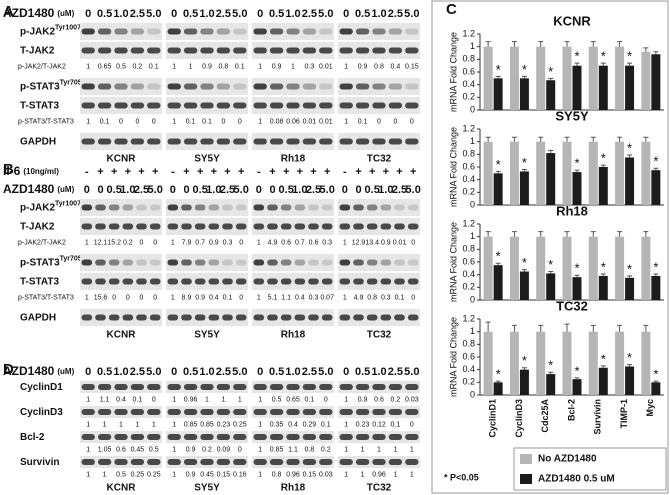 The height and width of the screenshot is (495, 670). I want to click on y-tick-label: 0.2, so click(468, 97).